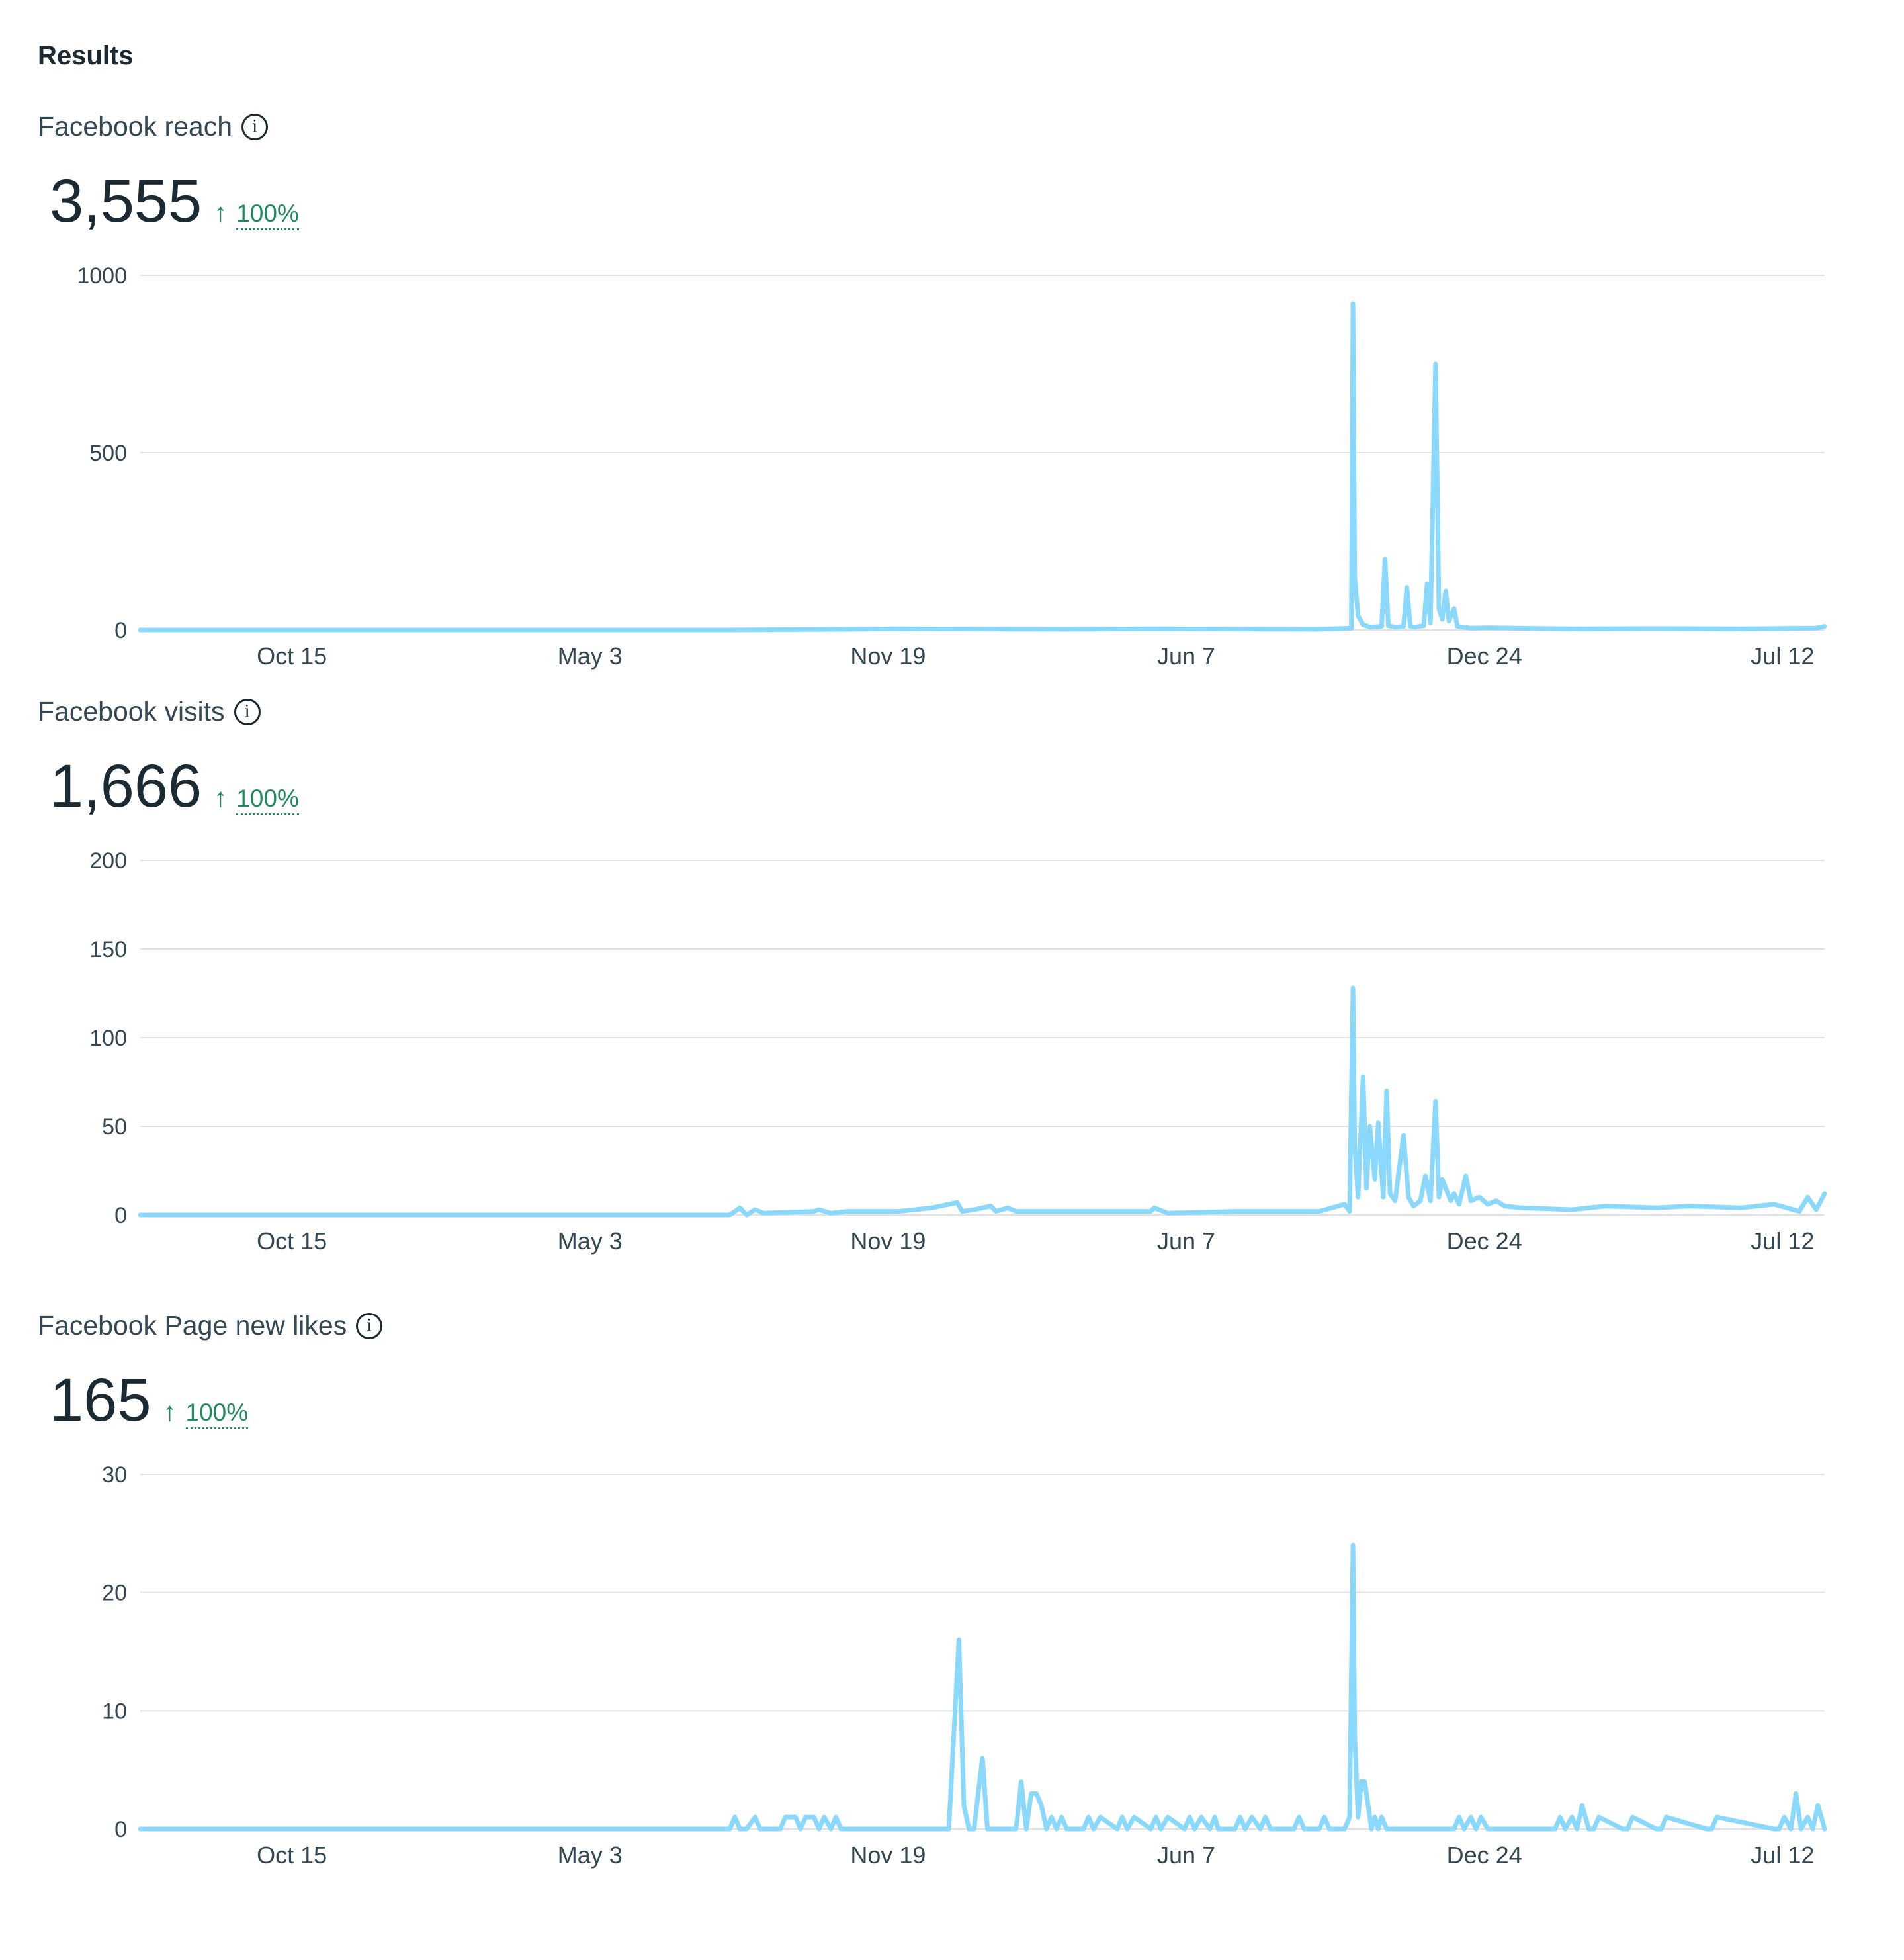 The width and height of the screenshot is (1904, 1960). Describe the element at coordinates (108, 453) in the screenshot. I see `y-tick-label: 500` at that location.